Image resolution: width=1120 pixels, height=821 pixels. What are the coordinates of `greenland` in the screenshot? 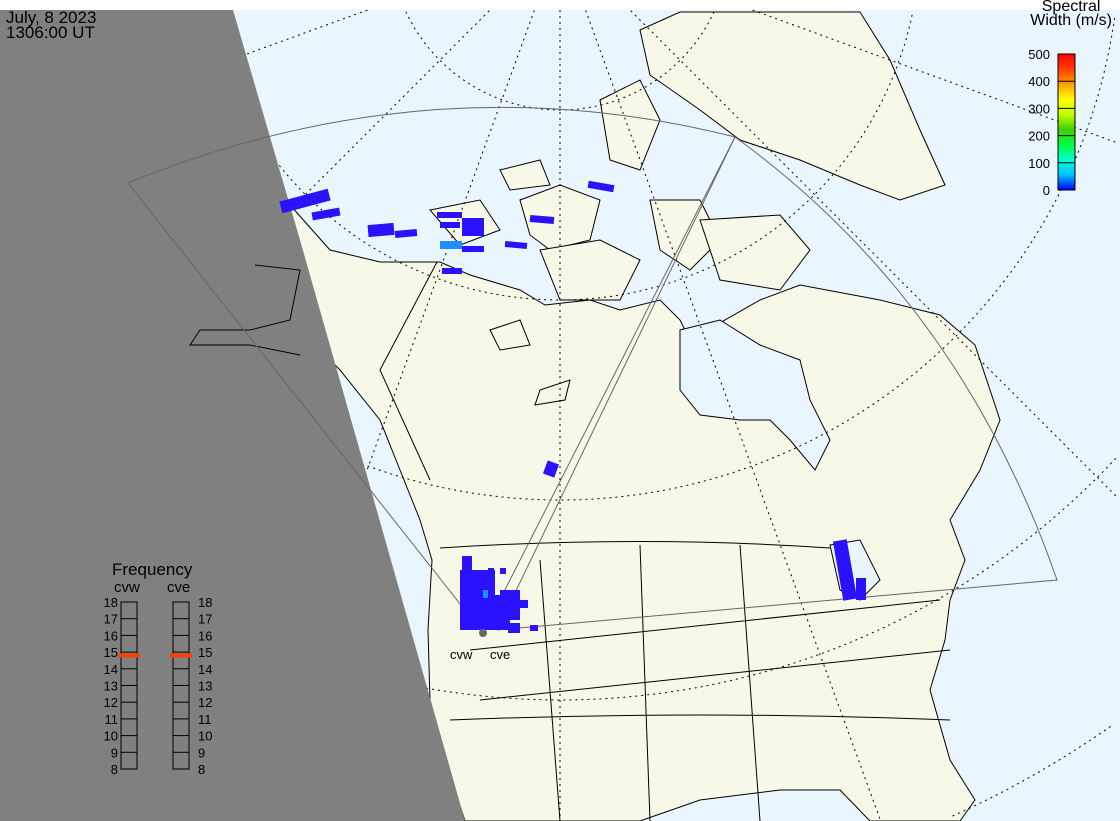 It's located at (792, 106).